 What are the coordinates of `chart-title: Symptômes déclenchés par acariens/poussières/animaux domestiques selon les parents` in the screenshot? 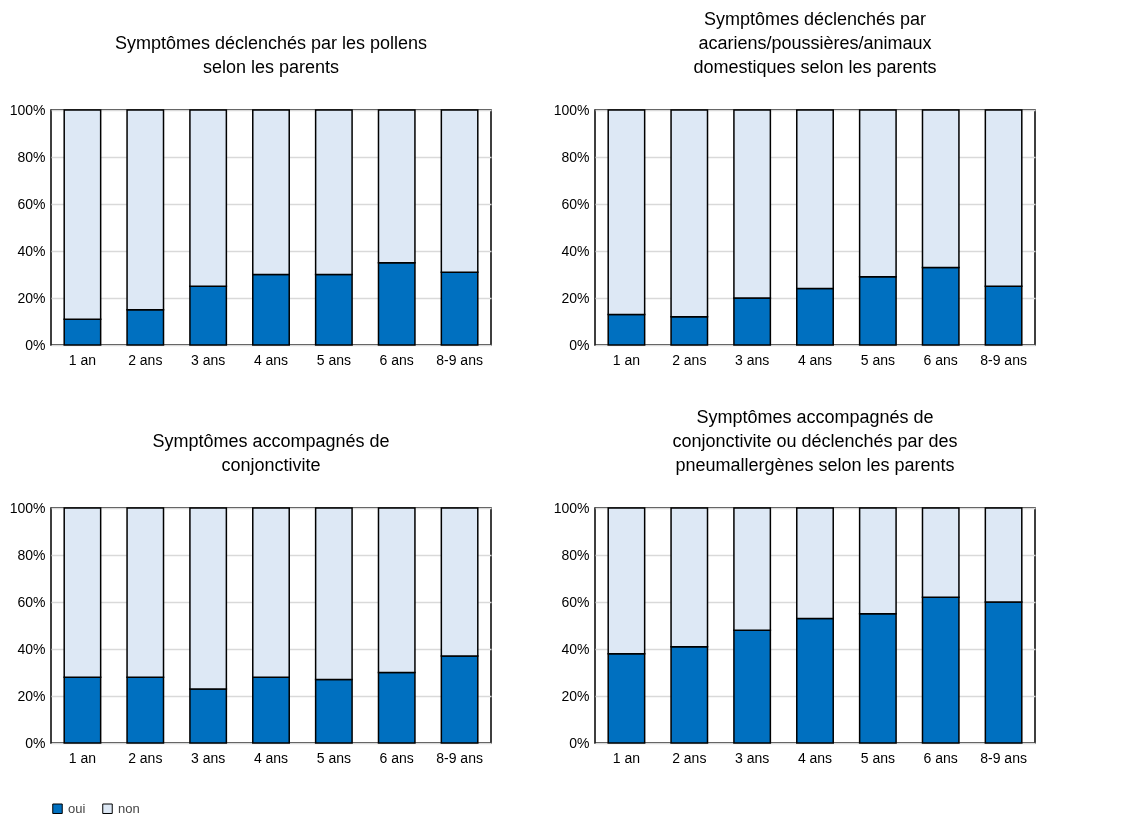 It's located at (815, 43).